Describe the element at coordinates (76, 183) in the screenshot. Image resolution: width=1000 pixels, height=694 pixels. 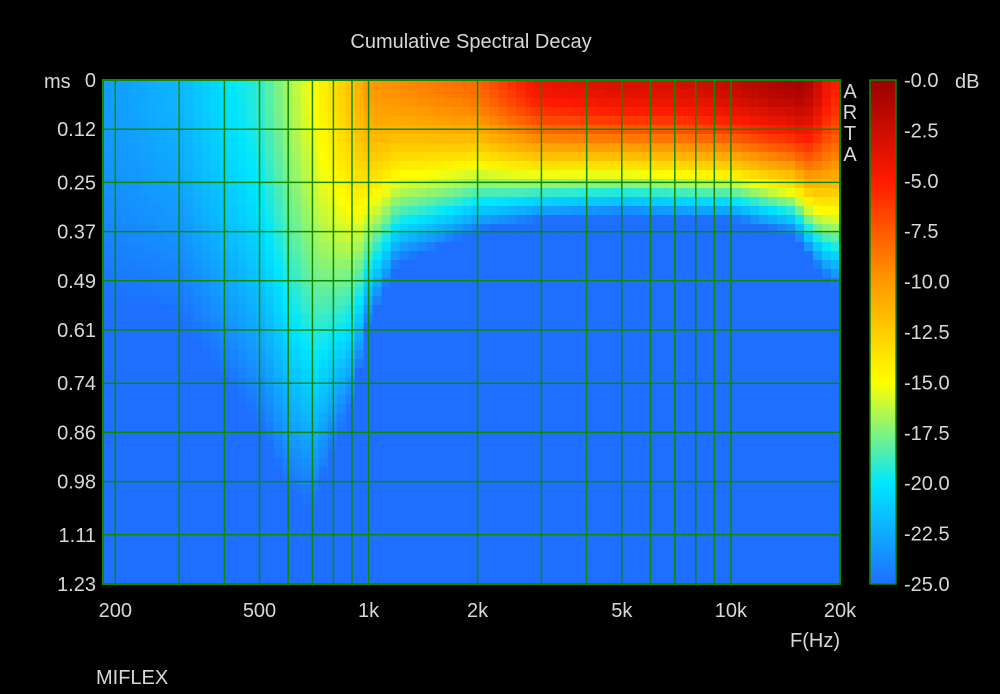
I see `y-tick-label: 0.25` at that location.